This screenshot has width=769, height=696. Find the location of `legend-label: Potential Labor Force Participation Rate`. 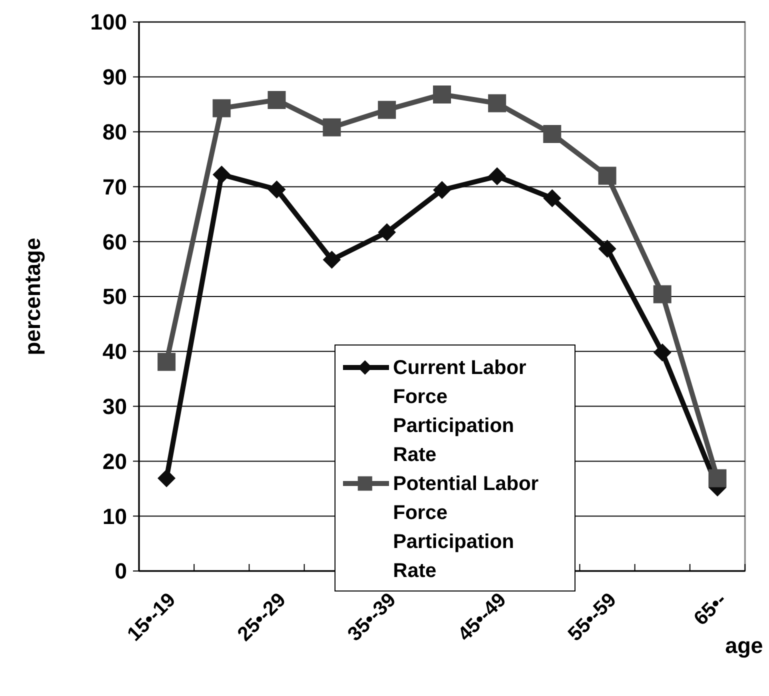

legend-label: Potential Labor Force Participation Rate is located at coordinates (466, 527).